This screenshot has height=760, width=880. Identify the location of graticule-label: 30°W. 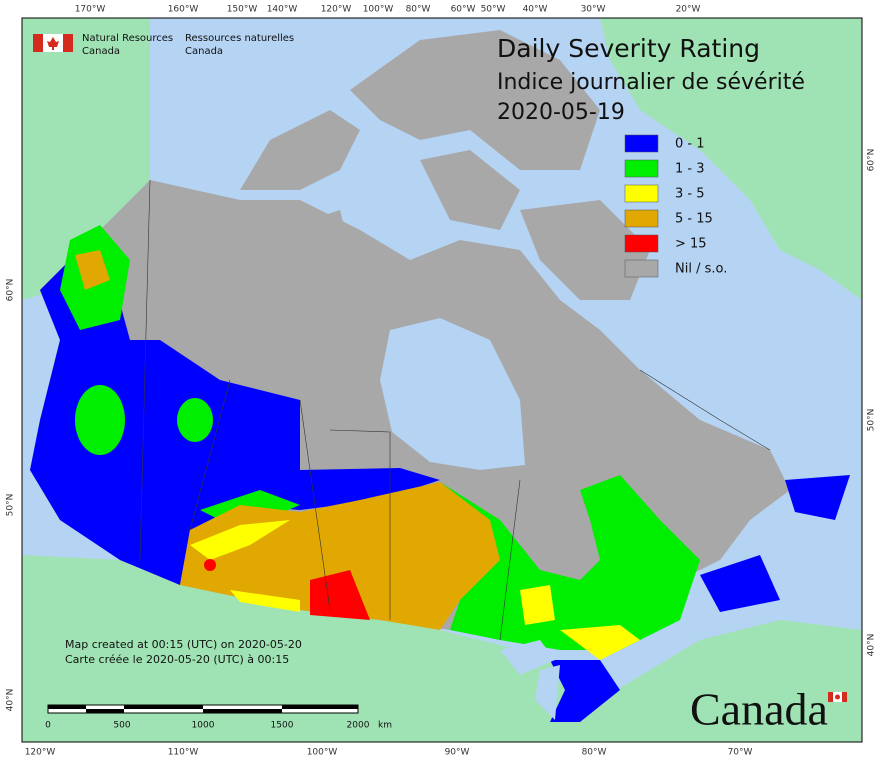
(593, 10).